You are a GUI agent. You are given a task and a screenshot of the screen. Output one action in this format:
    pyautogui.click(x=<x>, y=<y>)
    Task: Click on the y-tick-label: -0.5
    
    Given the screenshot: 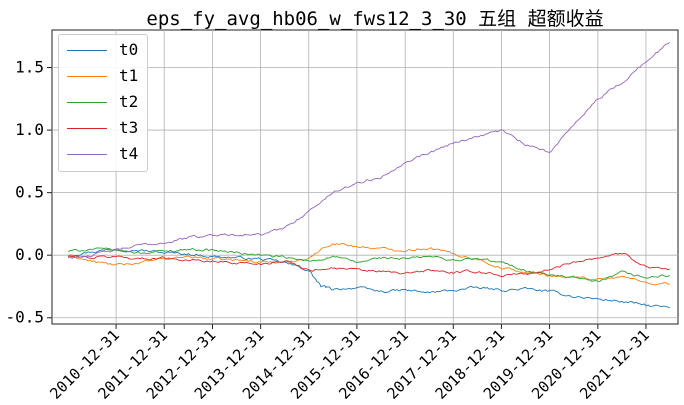 What is the action you would take?
    pyautogui.click(x=24, y=317)
    